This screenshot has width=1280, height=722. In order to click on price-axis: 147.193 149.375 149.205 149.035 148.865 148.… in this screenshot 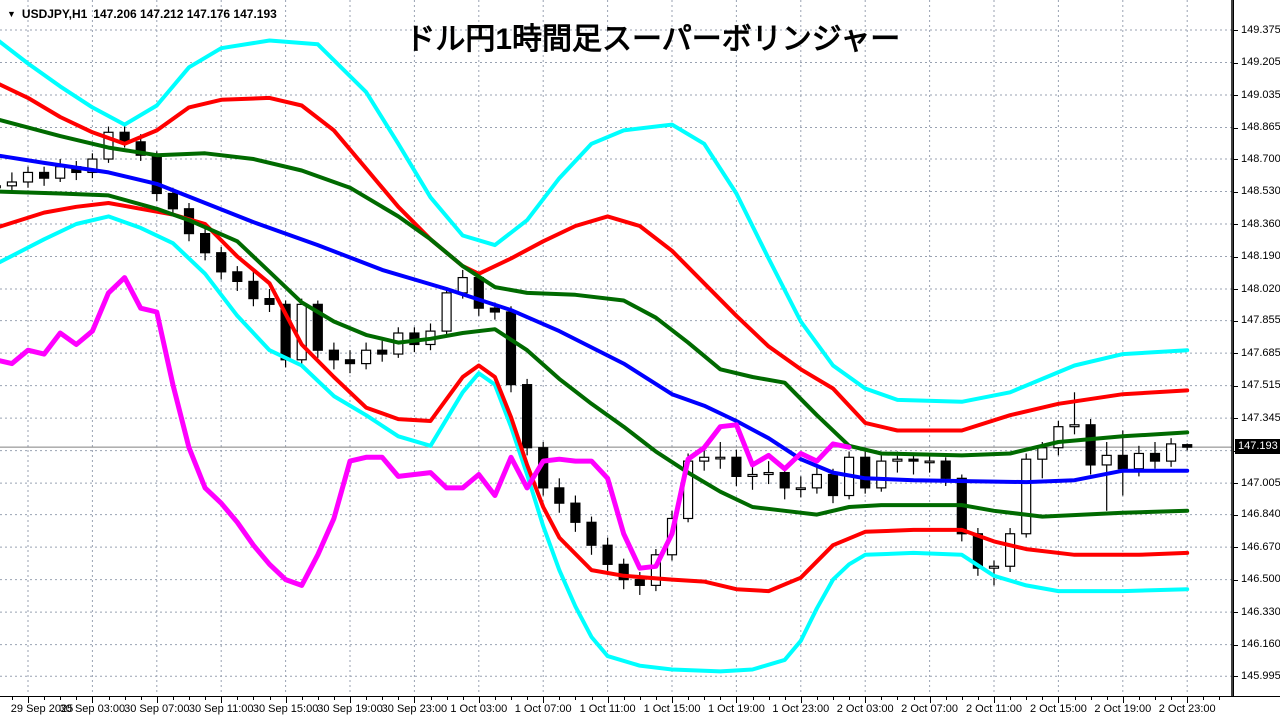, I will do `click(1256, 348)`.